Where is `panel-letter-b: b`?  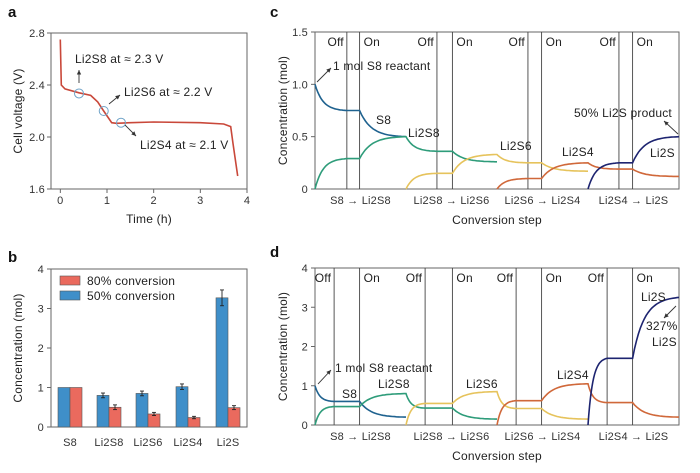 panel-letter-b: b is located at coordinates (12, 257).